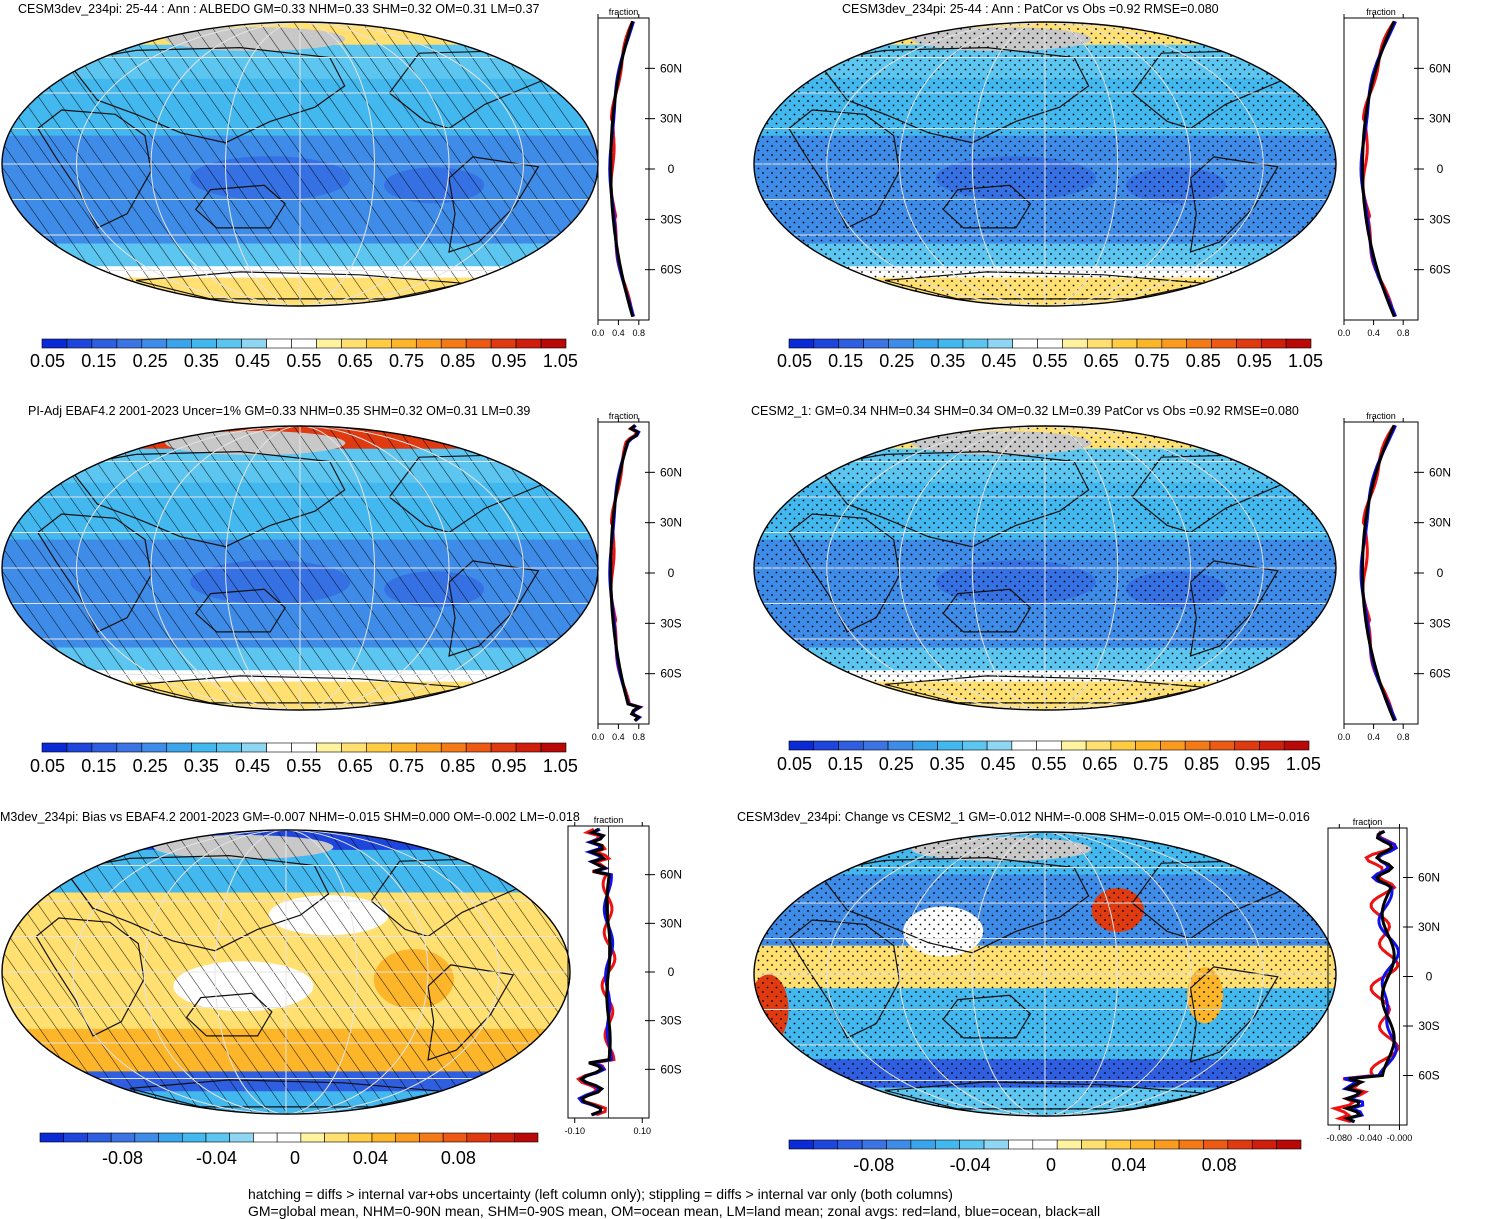  I want to click on colorbar-labels-5: -0.08 -0.04 0 0.04 0.08, so click(289, 1158).